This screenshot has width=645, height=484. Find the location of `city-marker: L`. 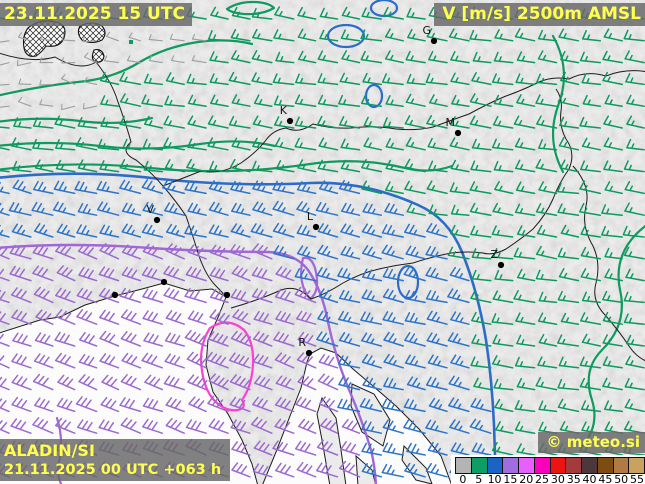

city-marker: L is located at coordinates (313, 220).